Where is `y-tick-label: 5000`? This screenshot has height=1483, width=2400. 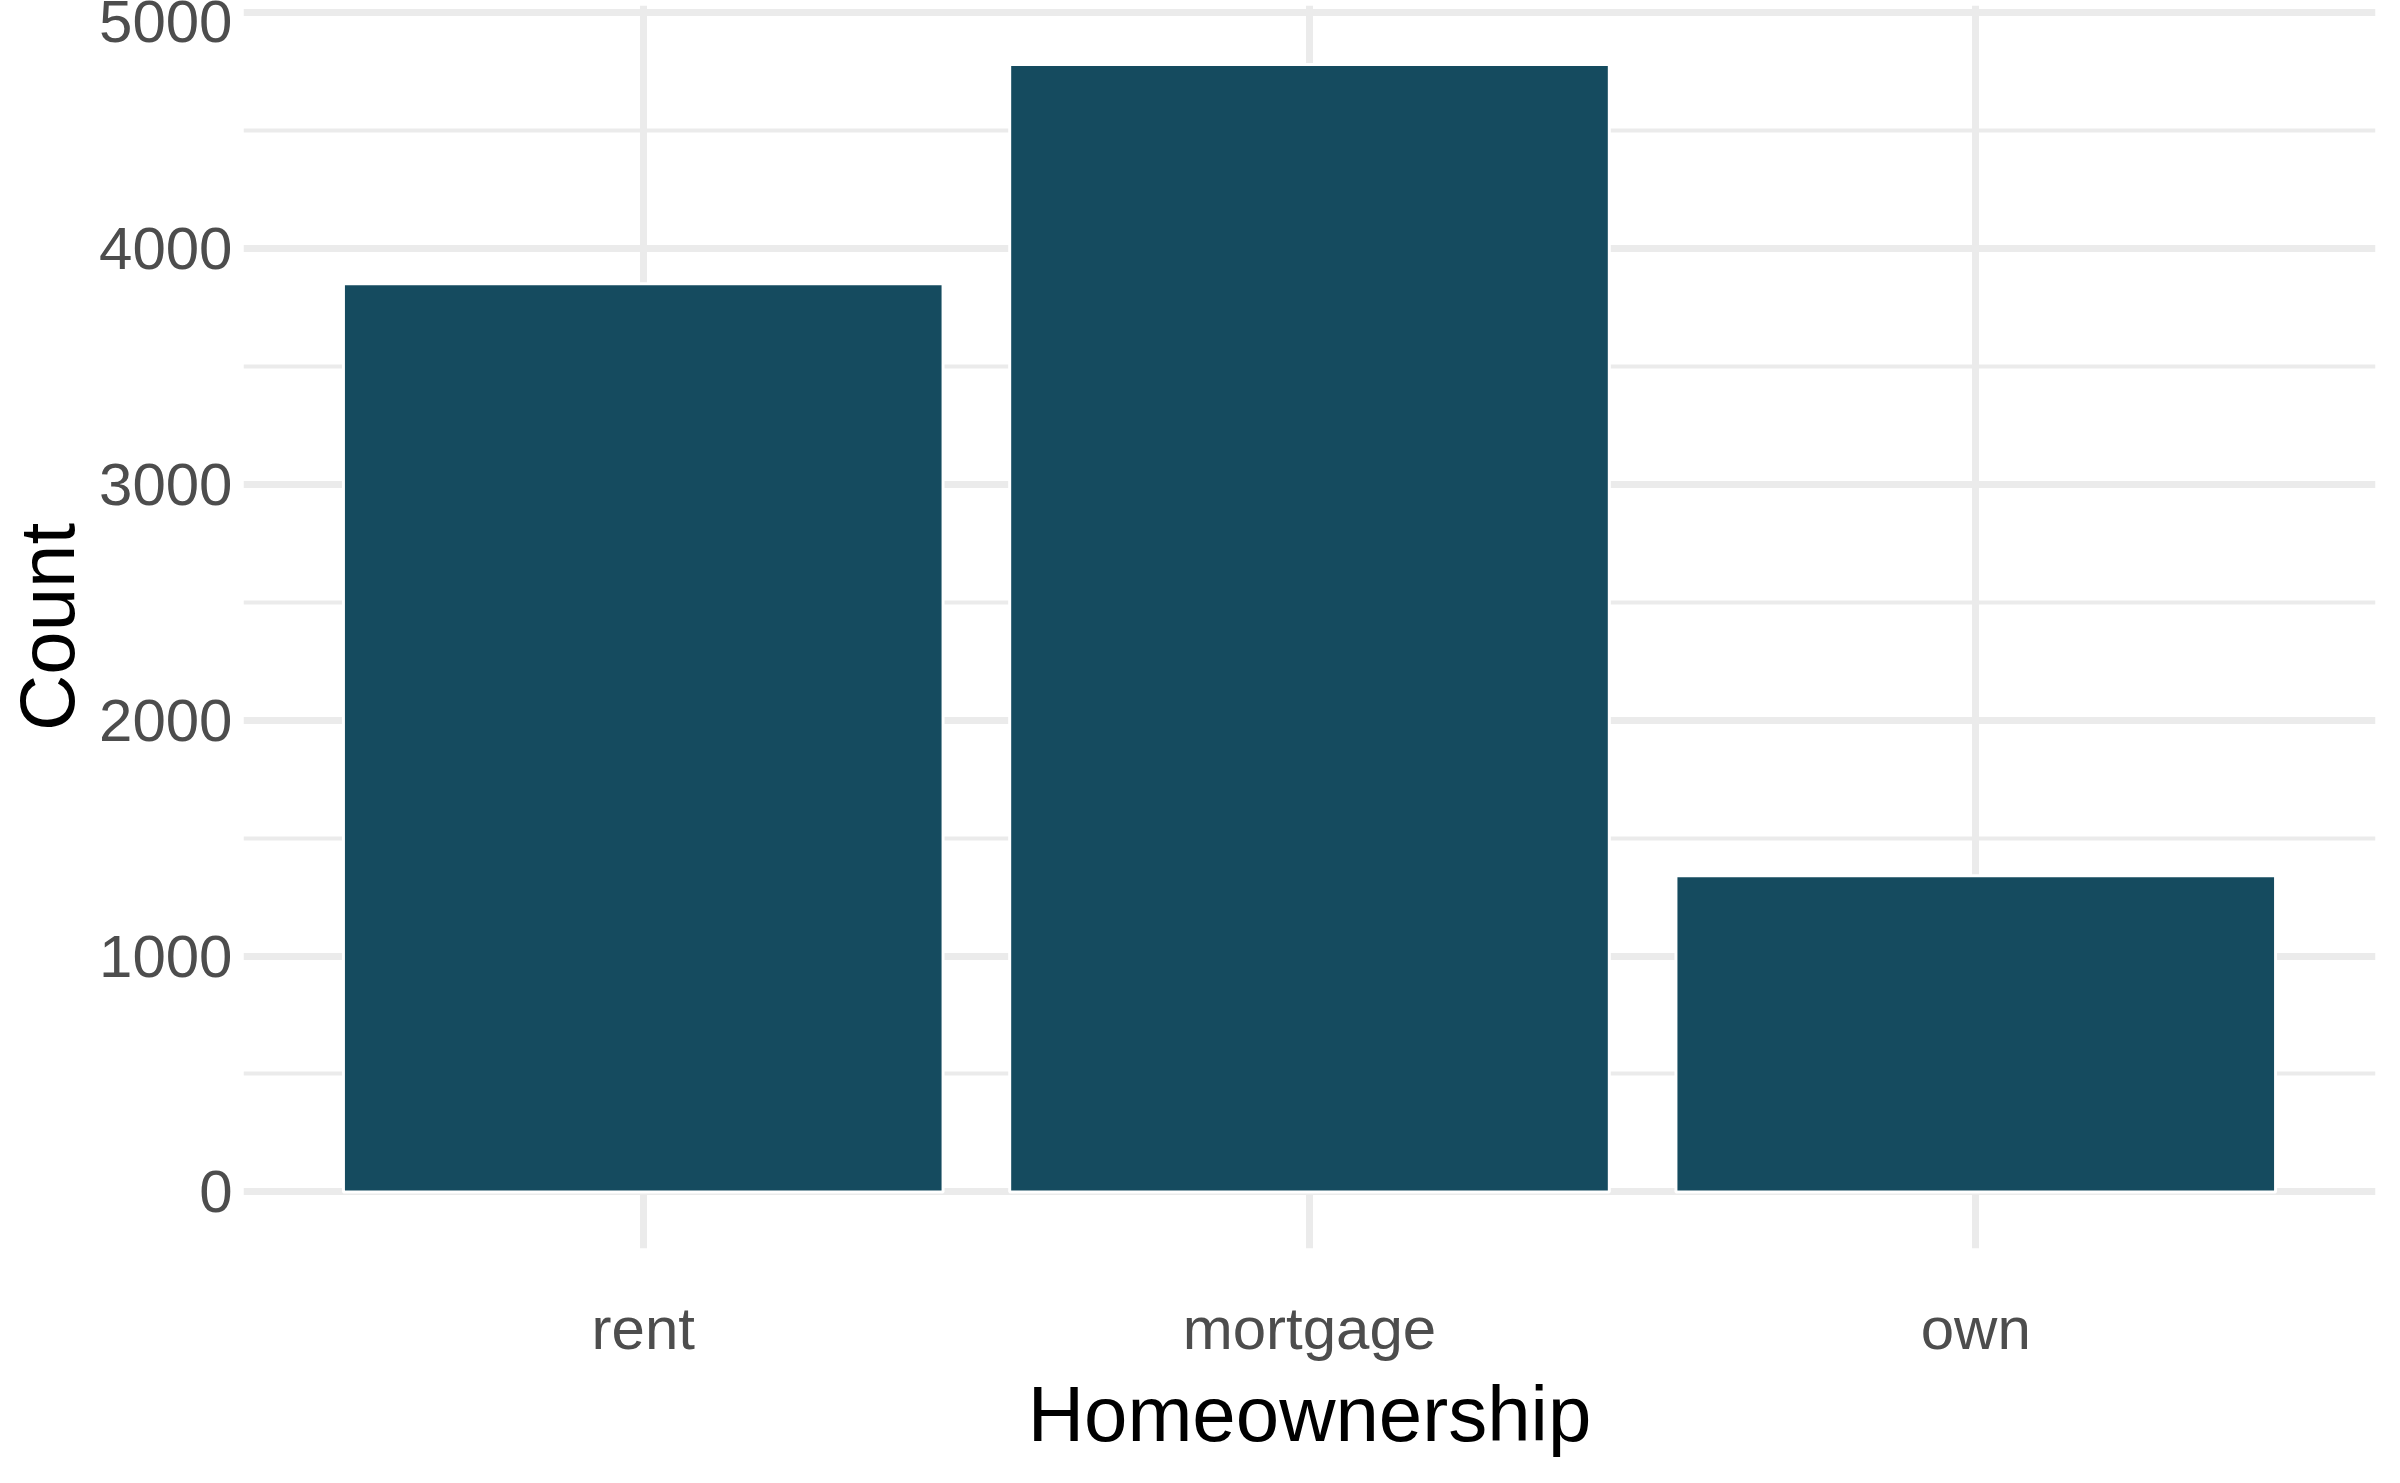
y-tick-label: 5000 is located at coordinates (166, 27).